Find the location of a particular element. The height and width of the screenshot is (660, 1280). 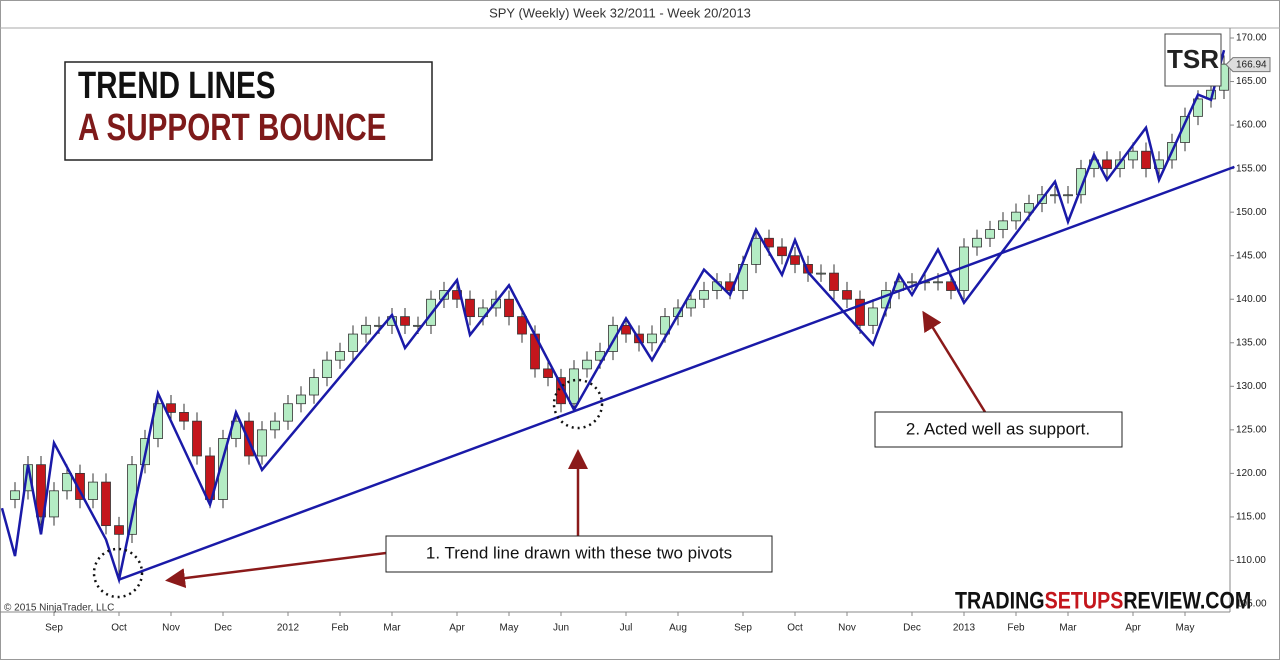

x-tick-label: Jun is located at coordinates (561, 628).